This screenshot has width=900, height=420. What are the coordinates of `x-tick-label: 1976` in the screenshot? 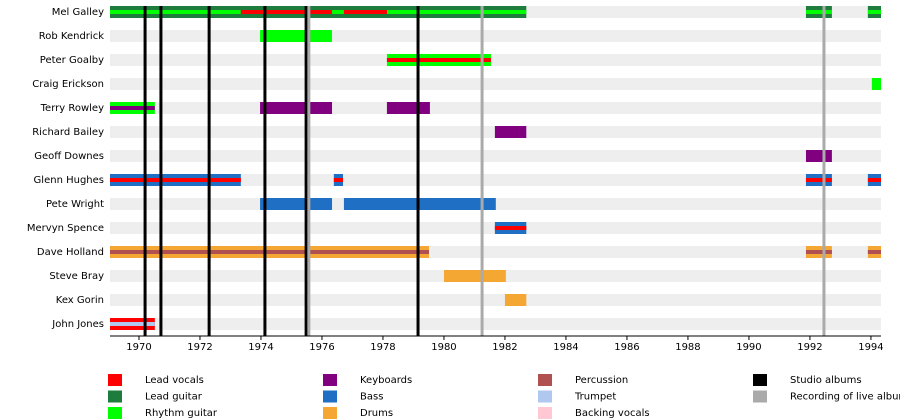 It's located at (321, 347).